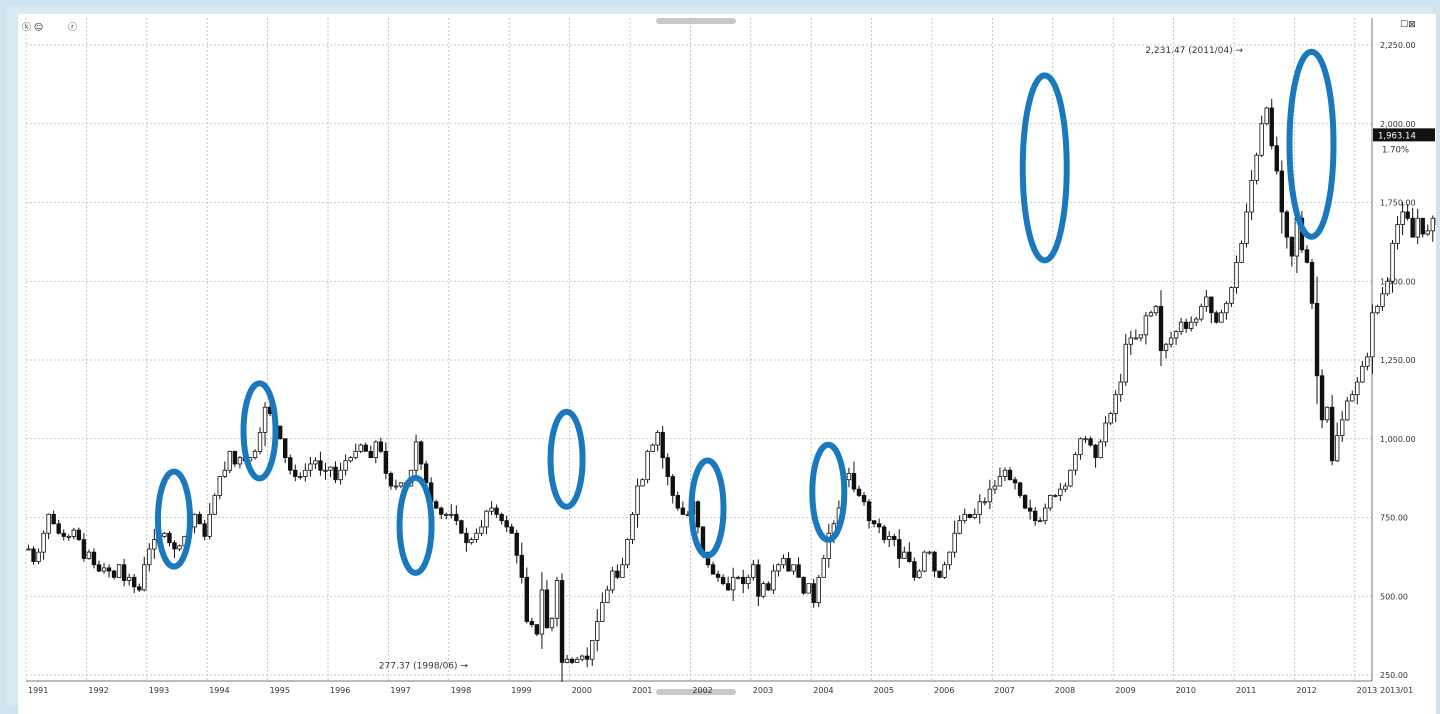  I want to click on x-tick-label: 2002, so click(702, 690).